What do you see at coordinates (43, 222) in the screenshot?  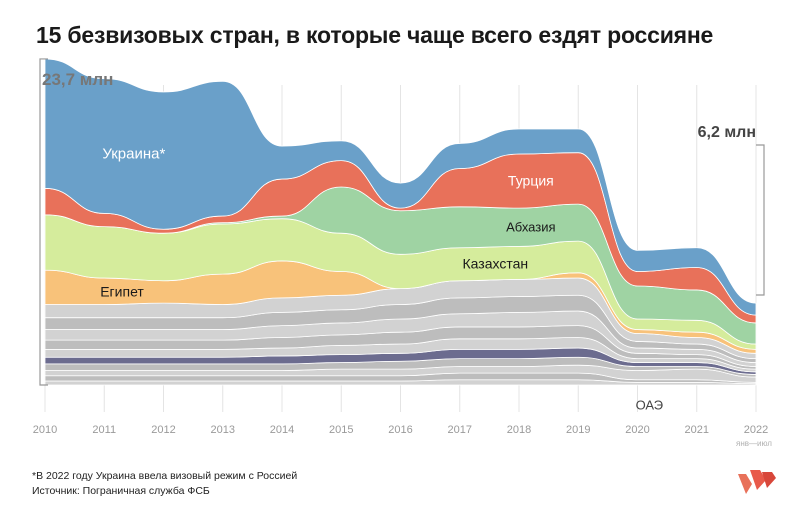 I see `start-total-bracket` at bounding box center [43, 222].